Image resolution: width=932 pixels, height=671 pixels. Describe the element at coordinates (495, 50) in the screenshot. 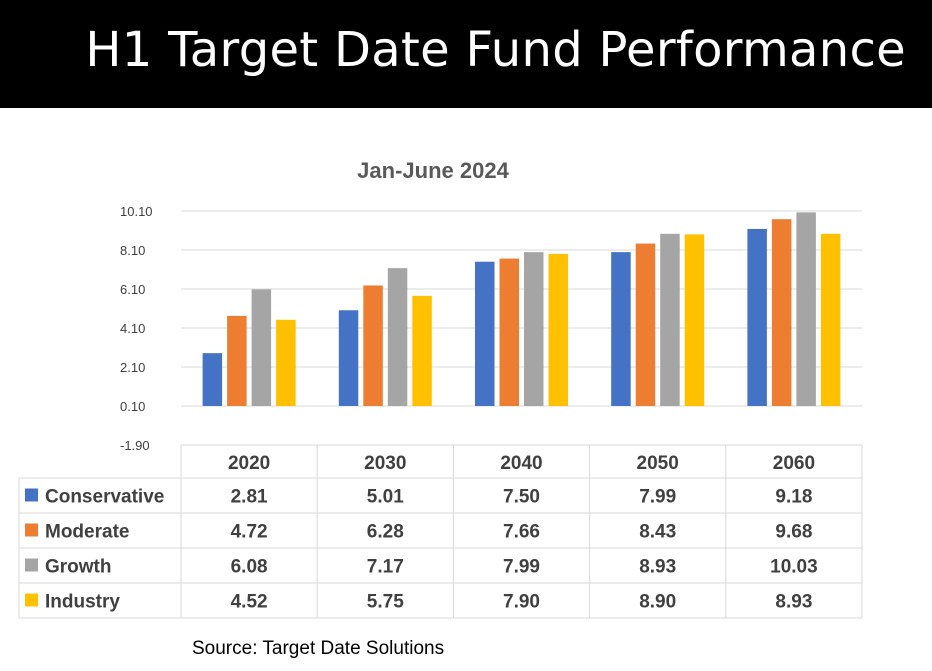

I see `slide-title: H1 Target Date Fund Performance` at that location.